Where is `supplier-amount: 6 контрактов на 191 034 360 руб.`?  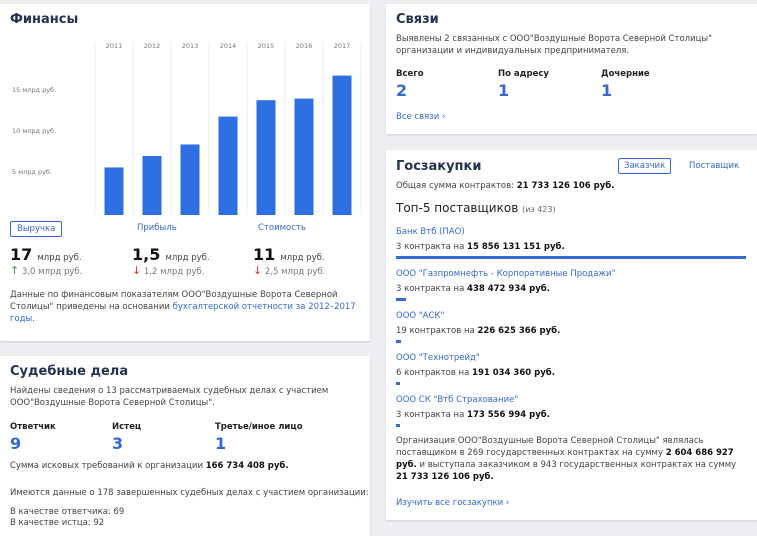
supplier-amount: 6 контрактов на 191 034 360 руб. is located at coordinates (475, 373).